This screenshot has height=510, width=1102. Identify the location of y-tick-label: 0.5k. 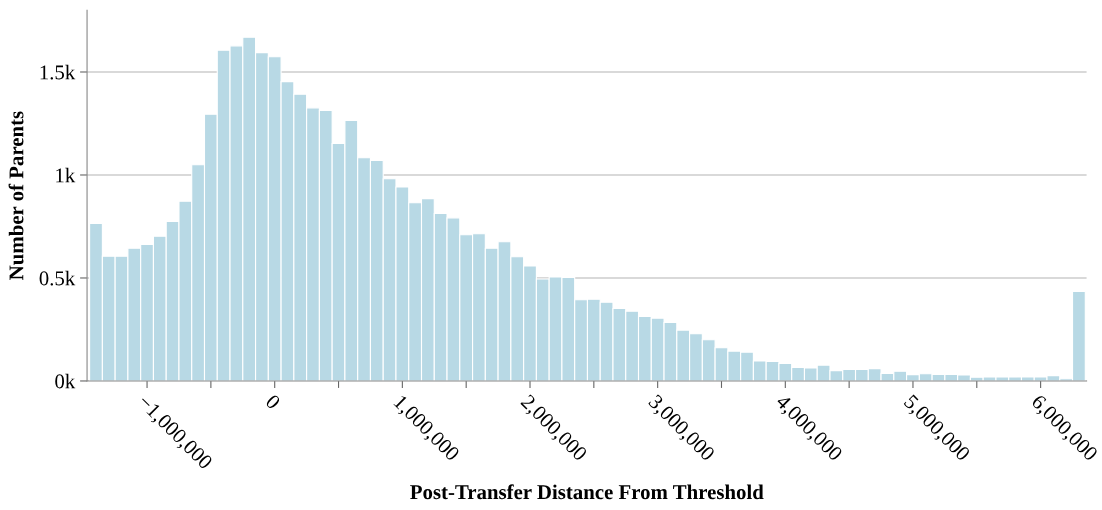
(57, 278).